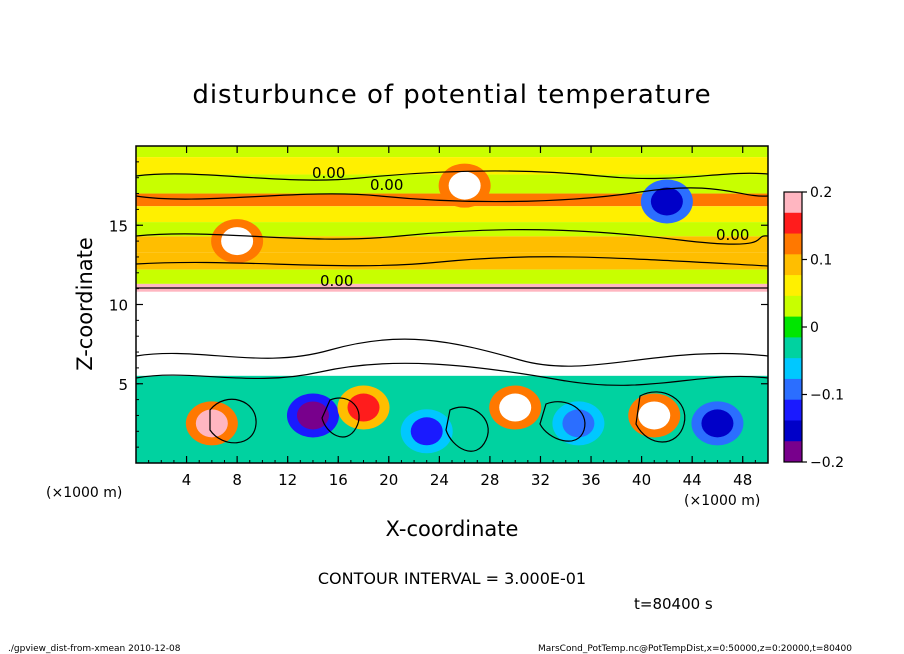 The height and width of the screenshot is (654, 904). I want to click on colorbar: 0.2 0.1 0 −0.1 −0.2, so click(813, 328).